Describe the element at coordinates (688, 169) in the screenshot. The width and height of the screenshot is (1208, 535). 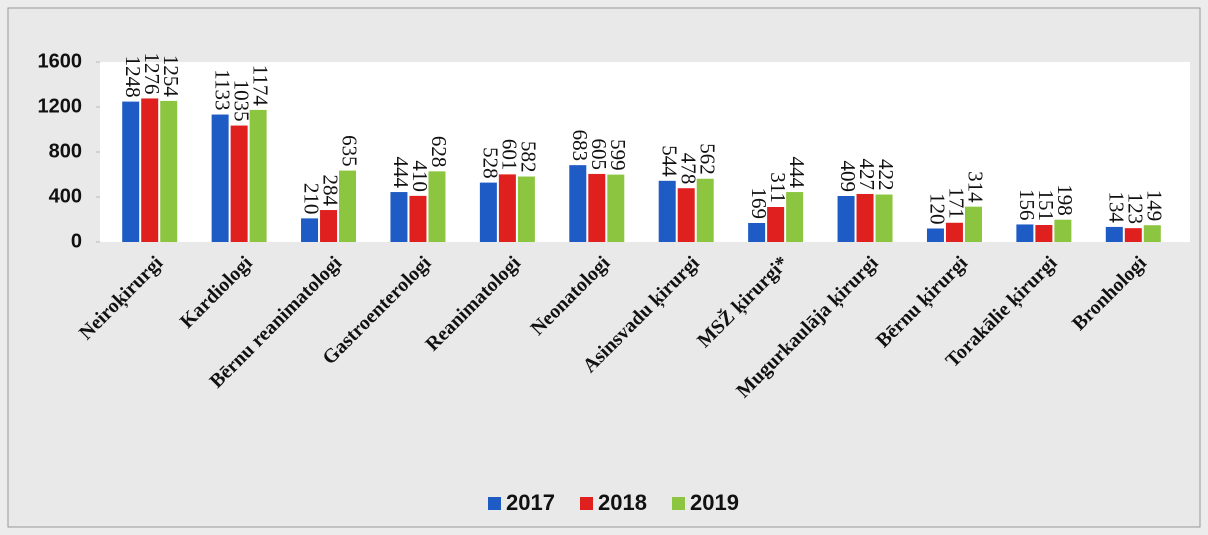
I see `data-label: 478` at that location.